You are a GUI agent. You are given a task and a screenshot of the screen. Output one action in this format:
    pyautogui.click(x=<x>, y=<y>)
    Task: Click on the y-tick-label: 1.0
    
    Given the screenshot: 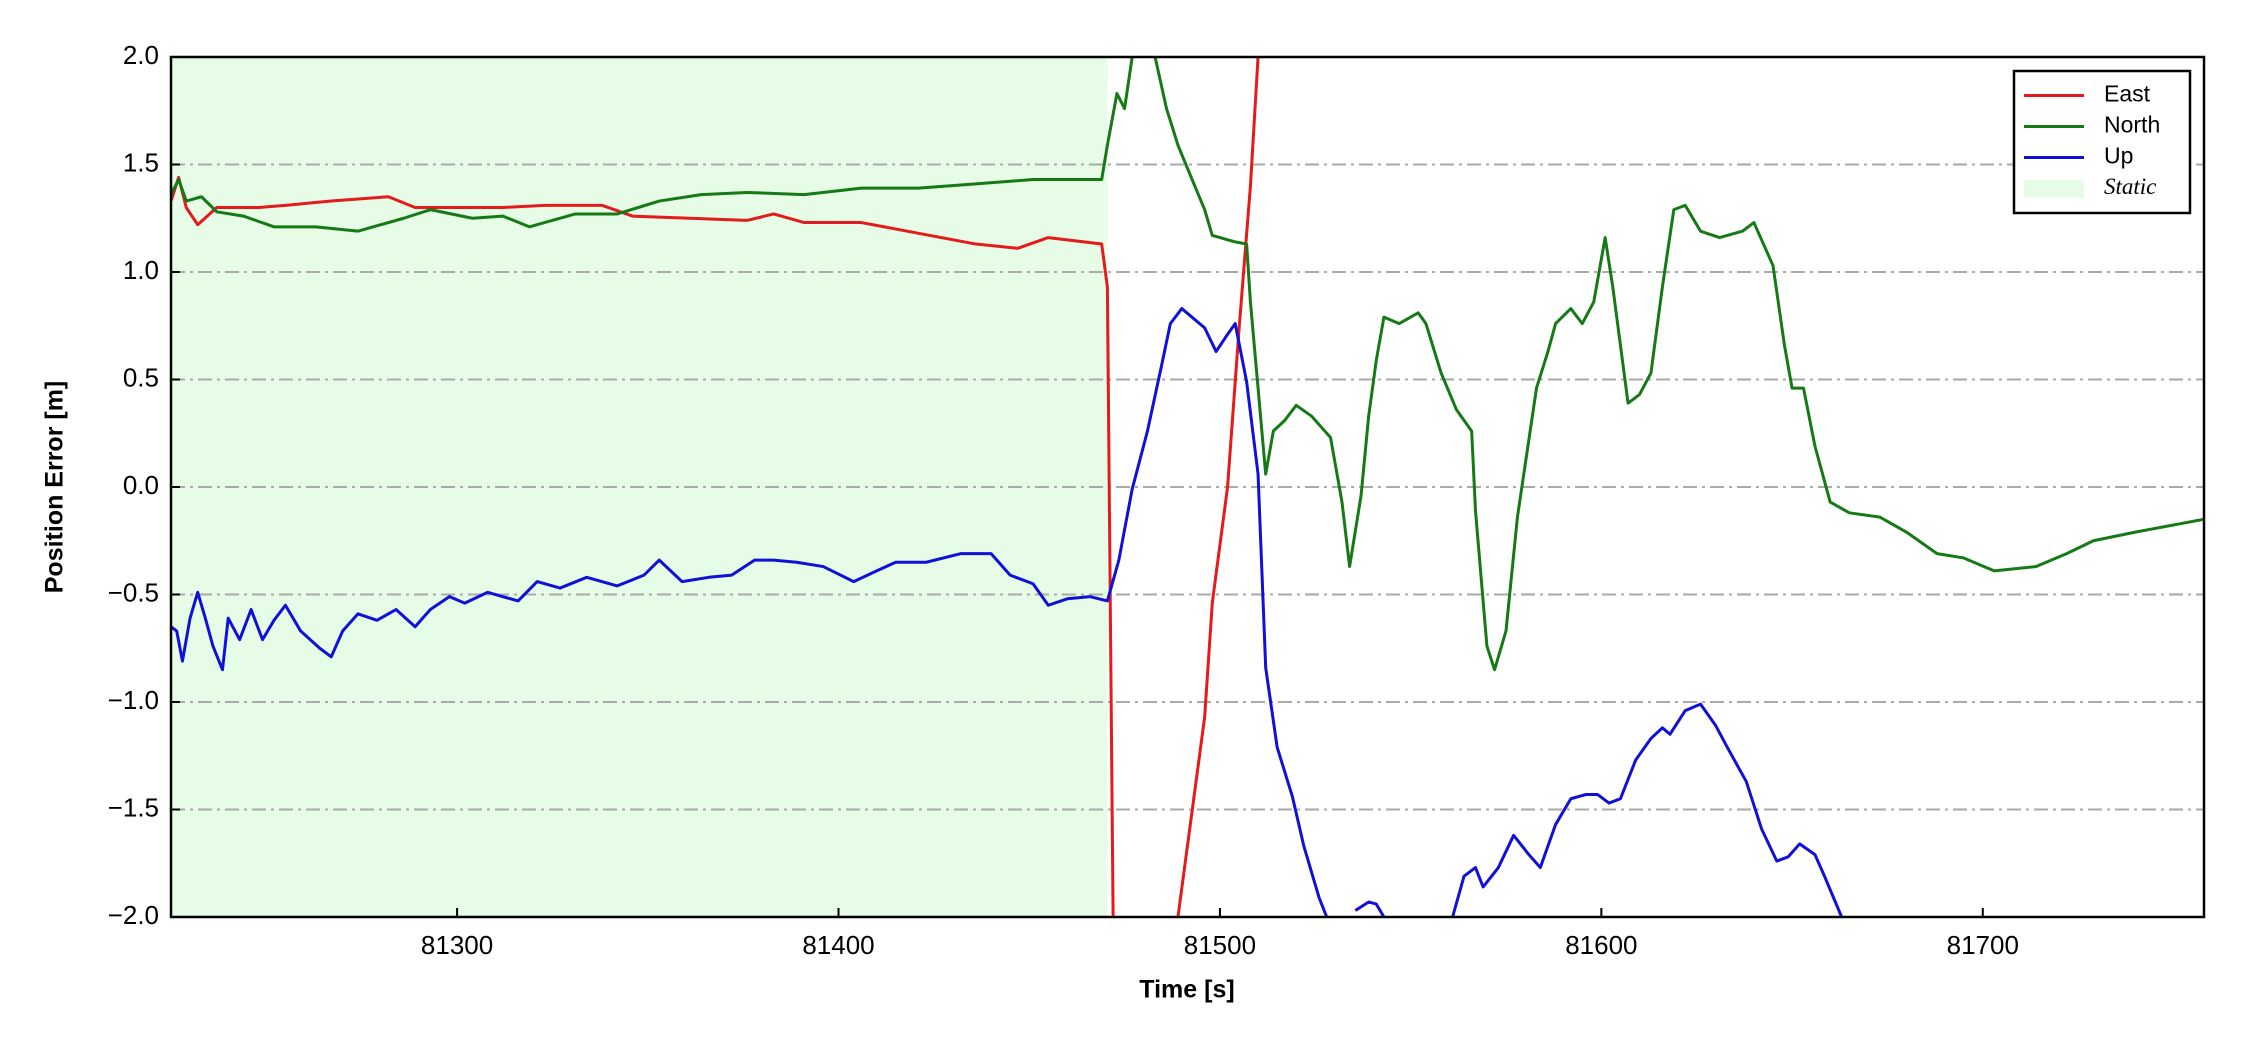 What is the action you would take?
    pyautogui.click(x=141, y=270)
    